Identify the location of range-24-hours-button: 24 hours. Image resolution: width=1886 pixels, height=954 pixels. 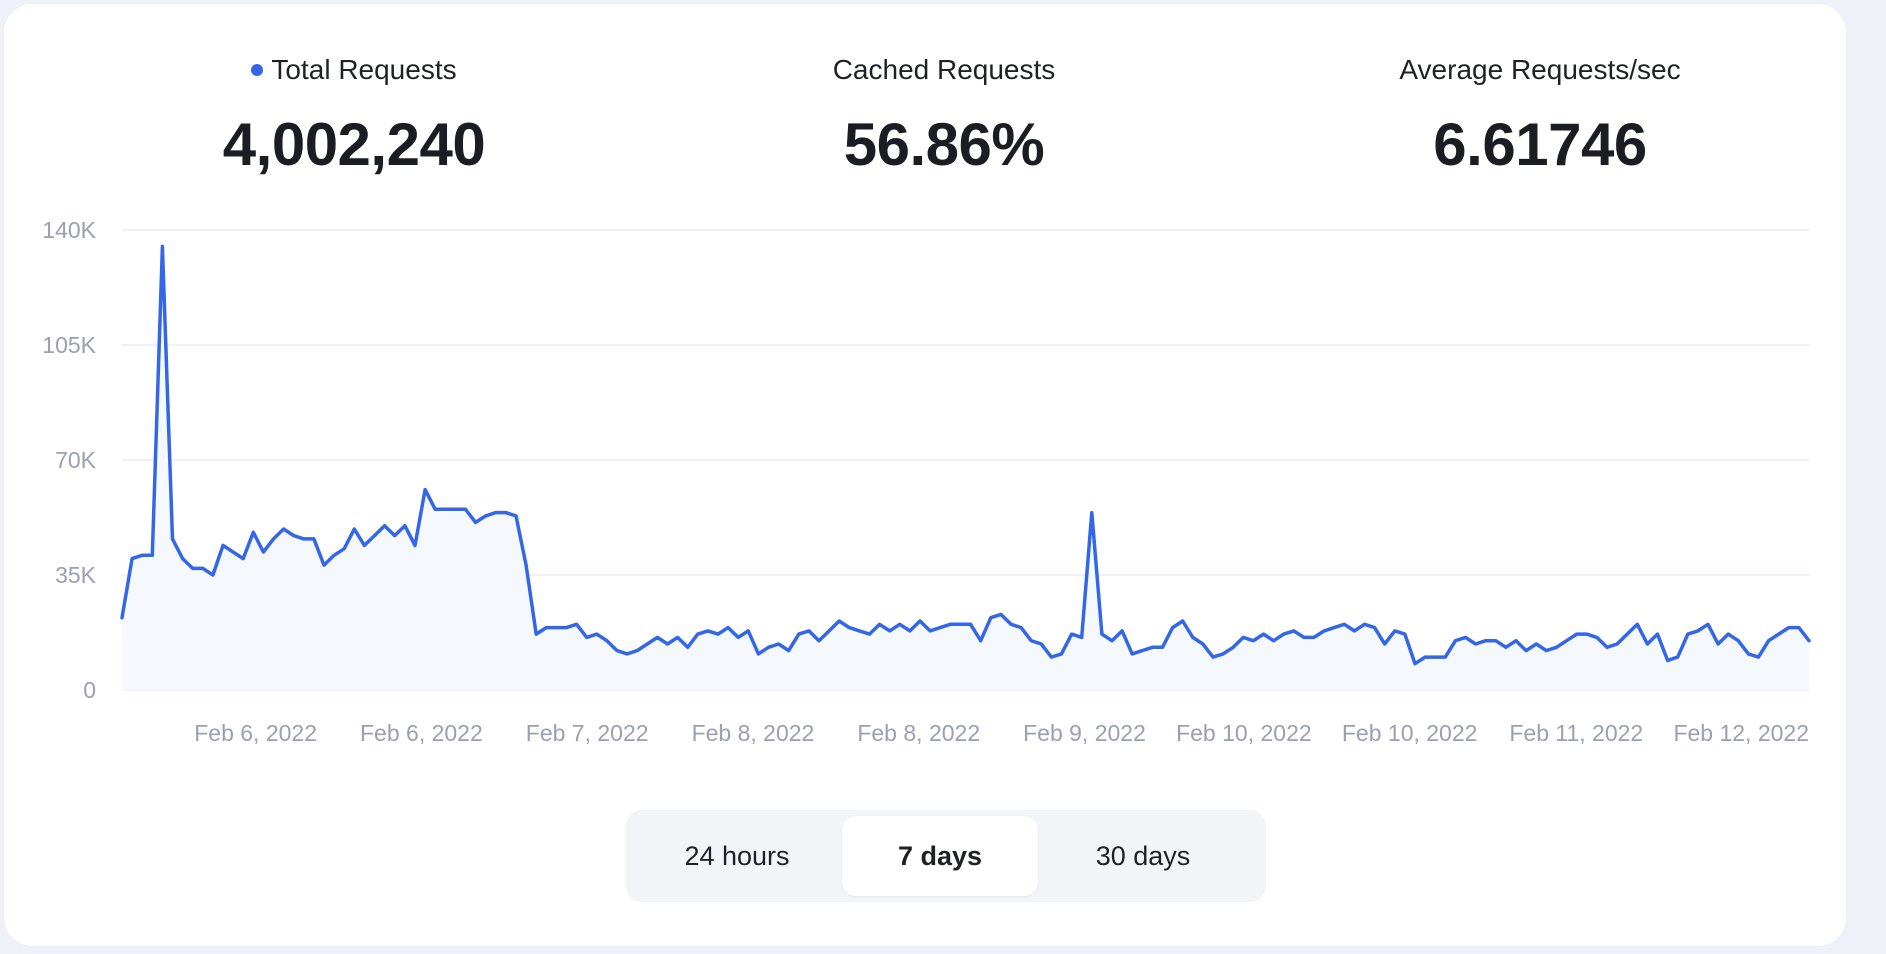
(737, 856).